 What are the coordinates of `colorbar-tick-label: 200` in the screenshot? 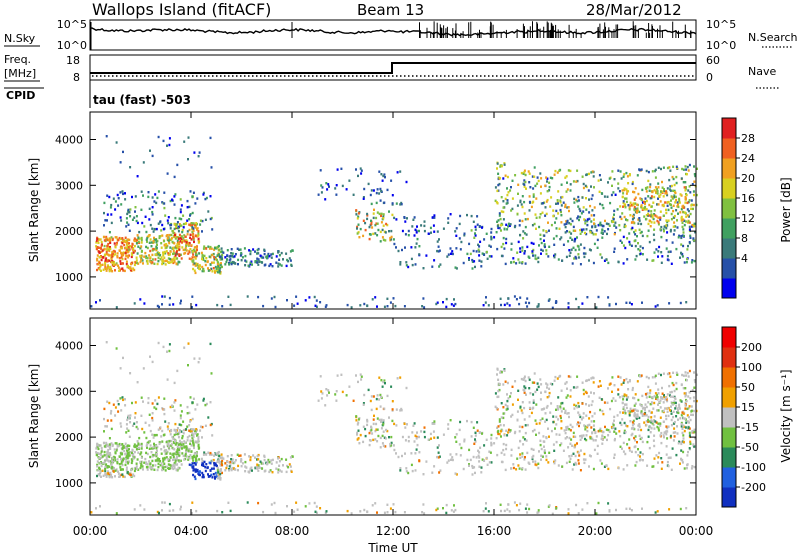 It's located at (751, 347).